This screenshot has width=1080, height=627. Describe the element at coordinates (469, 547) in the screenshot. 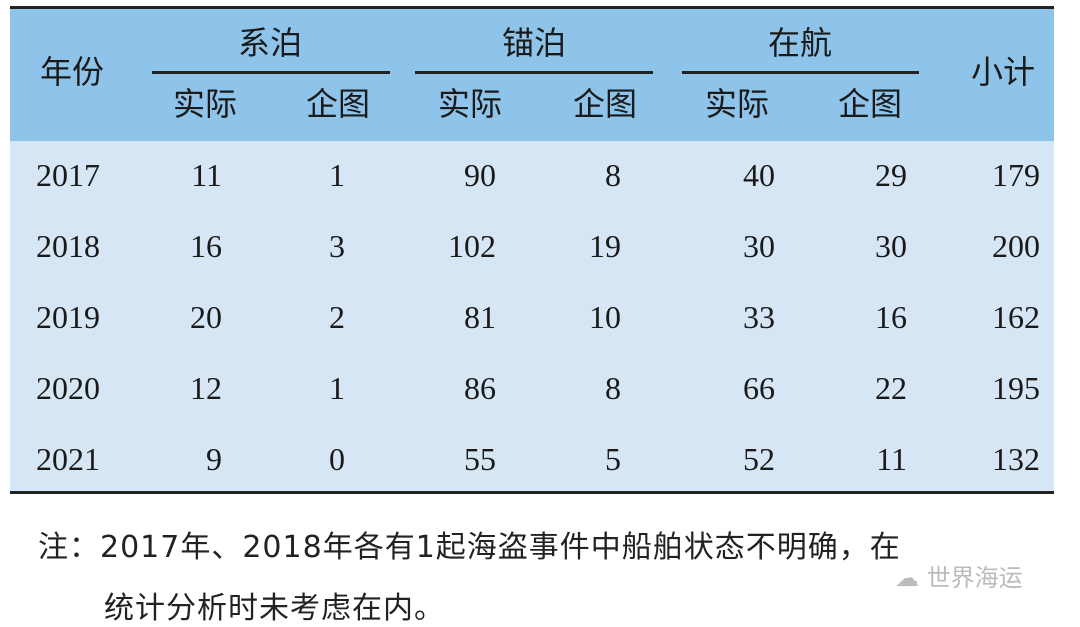

I see `note-line-1: 注：2017年、2018年各有1起海盗事件中船舶状态不明确，在` at that location.